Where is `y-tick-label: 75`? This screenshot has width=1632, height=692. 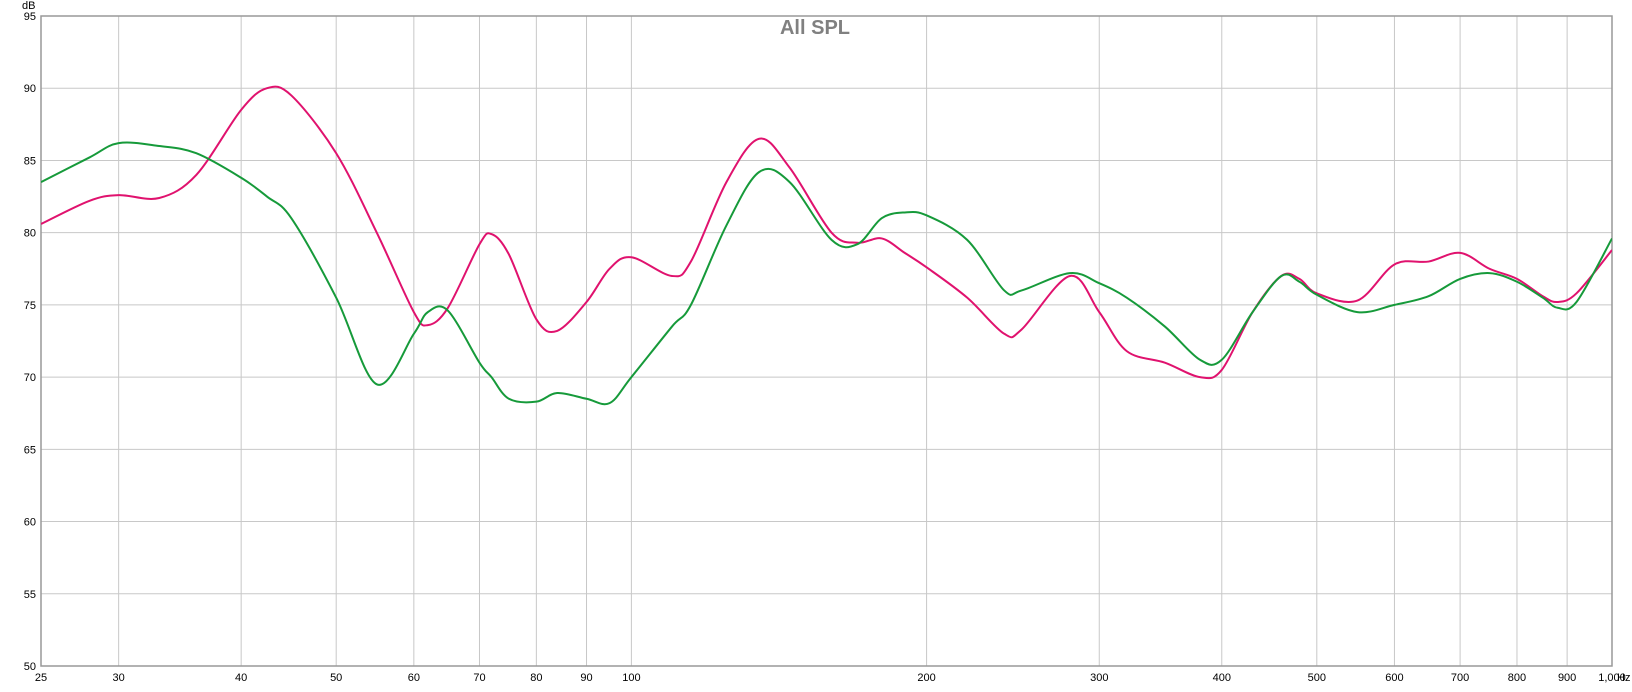
y-tick-label: 75 is located at coordinates (30, 306).